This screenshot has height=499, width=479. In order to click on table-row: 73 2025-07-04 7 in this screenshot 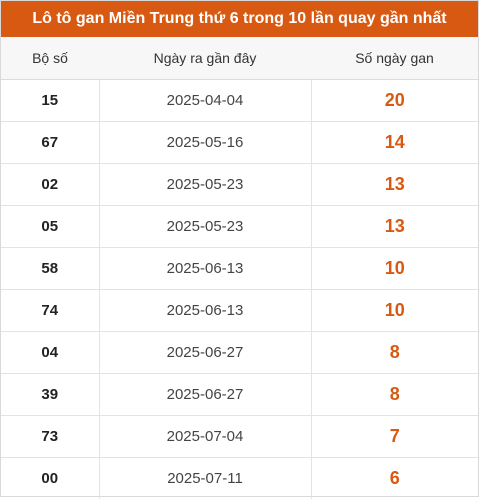, I will do `click(239, 435)`.